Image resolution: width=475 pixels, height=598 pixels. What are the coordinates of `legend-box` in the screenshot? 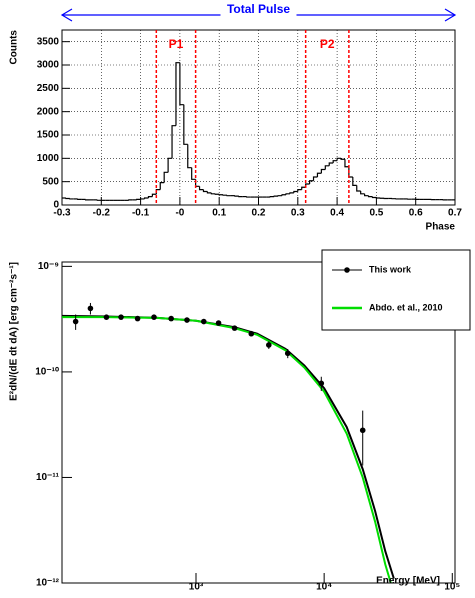 It's located at (396, 290).